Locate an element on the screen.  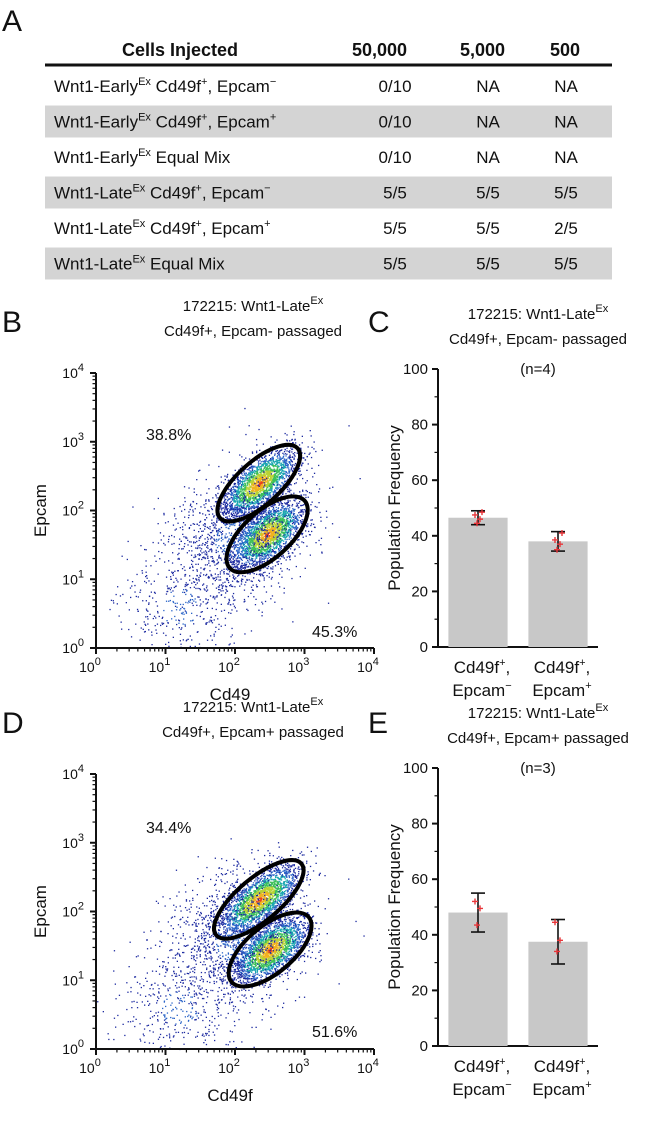
table-row: Wnt1-LateEx Equal Mix 5/5 5/5 5/5 is located at coordinates (328, 263).